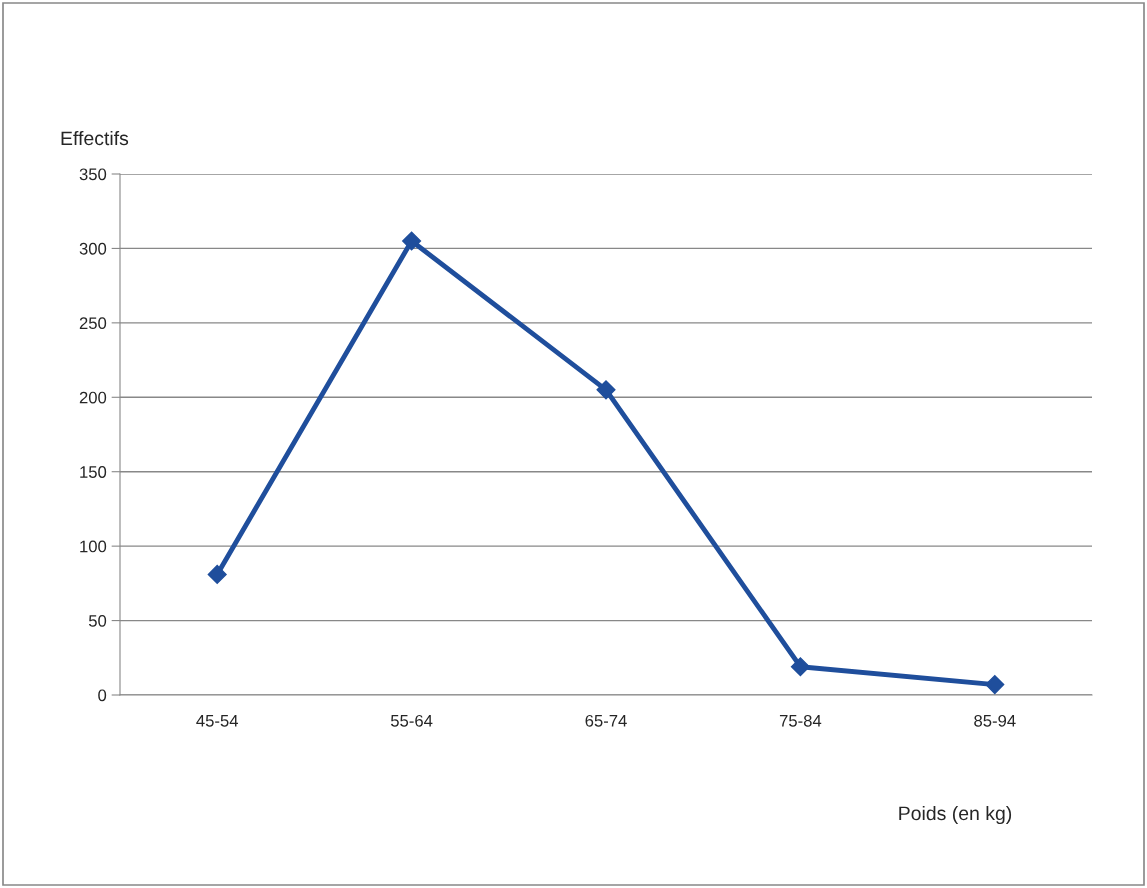 The height and width of the screenshot is (888, 1147). What do you see at coordinates (995, 720) in the screenshot?
I see `x-tick-label: 85-94` at bounding box center [995, 720].